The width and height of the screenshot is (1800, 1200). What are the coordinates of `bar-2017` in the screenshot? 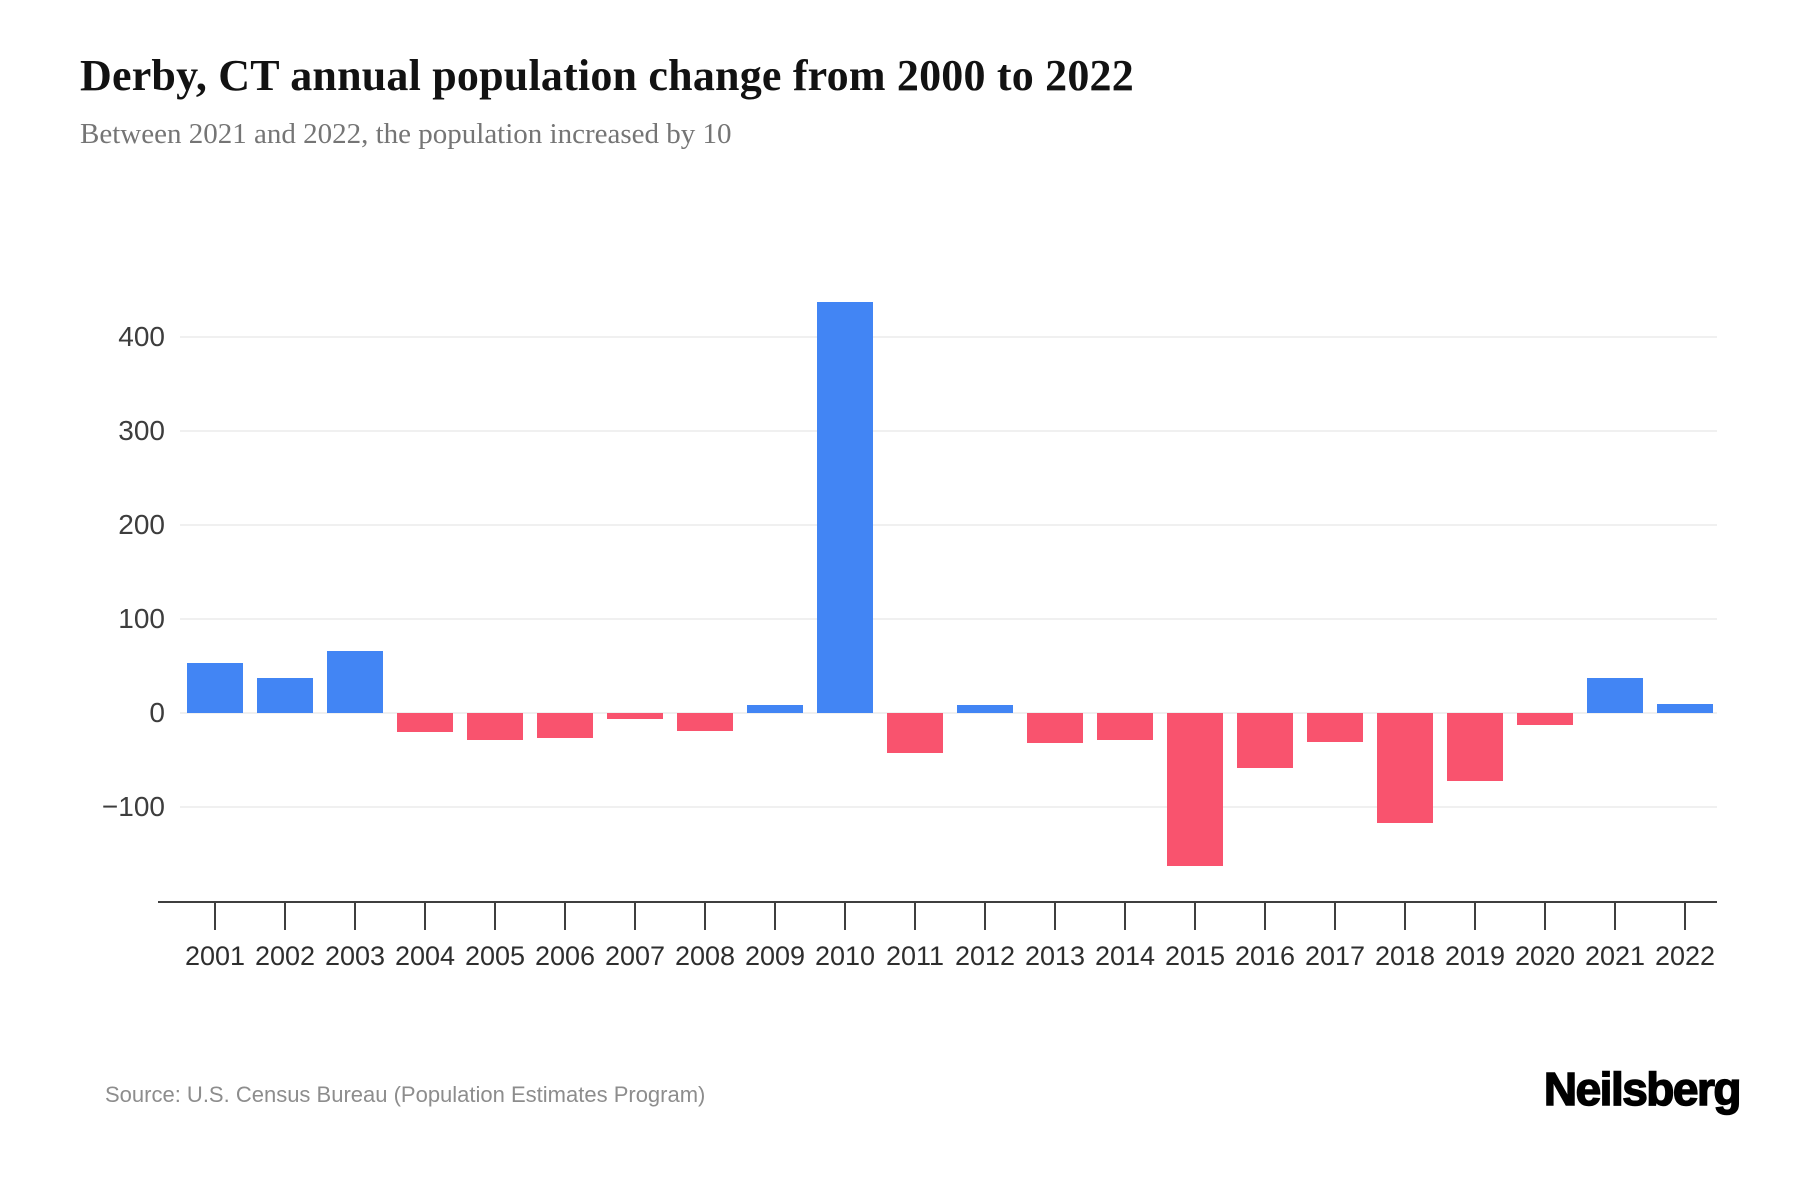 It's located at (1335, 728).